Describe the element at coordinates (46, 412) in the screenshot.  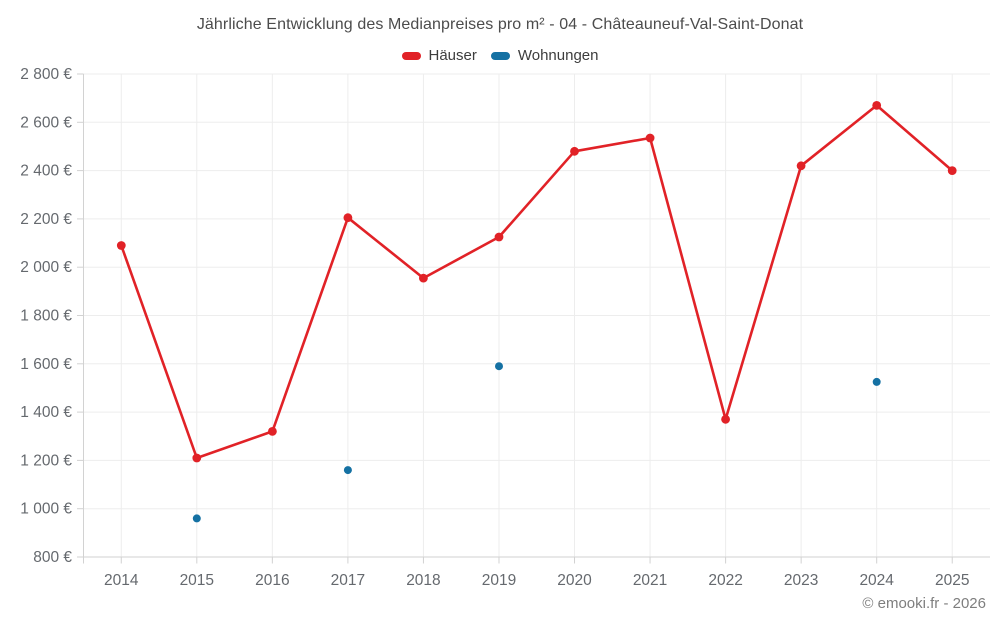
I see `y-tick-label: 1 400 €` at that location.